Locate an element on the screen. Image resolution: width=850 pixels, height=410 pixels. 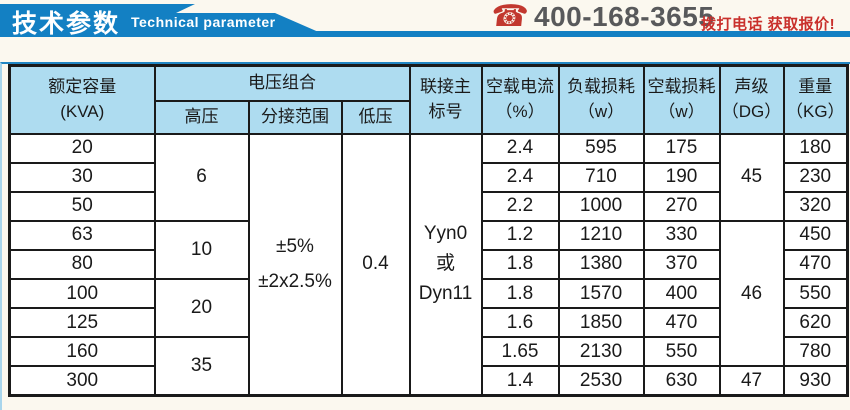
table-row: 80 1.8 1380 370 470 is located at coordinates (428, 264).